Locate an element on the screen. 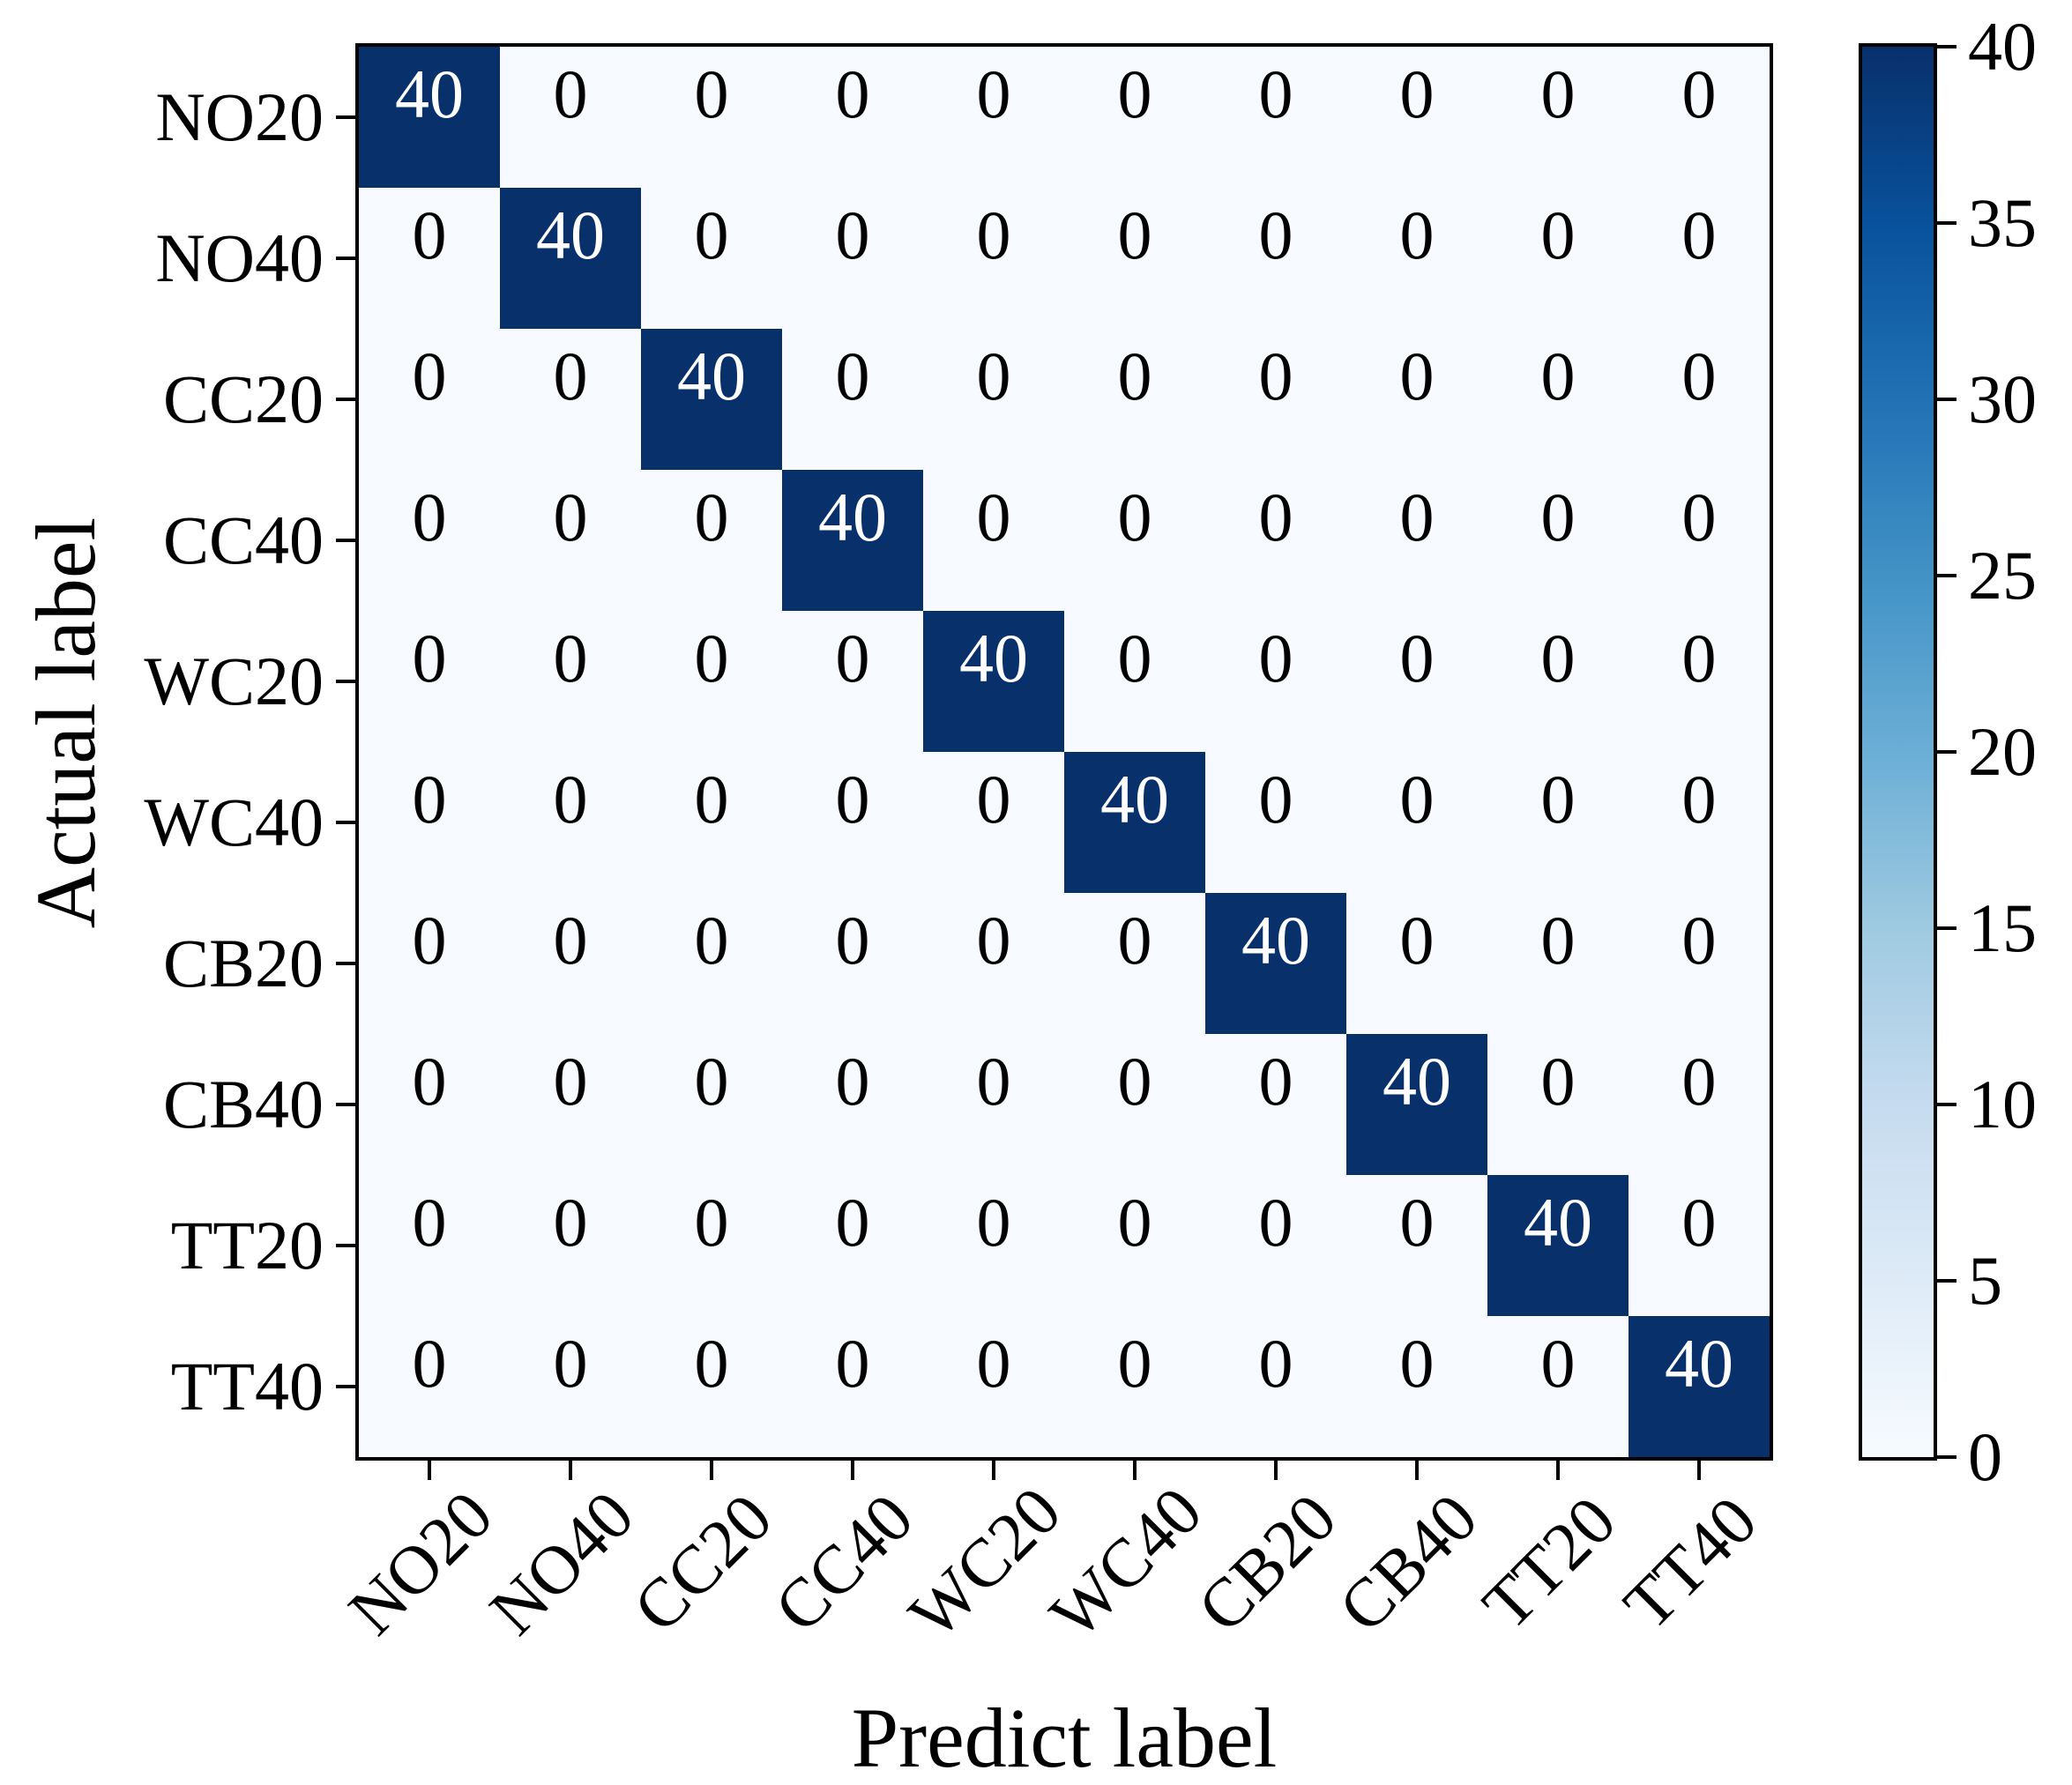  y-tick-label: NO40 is located at coordinates (239, 258).